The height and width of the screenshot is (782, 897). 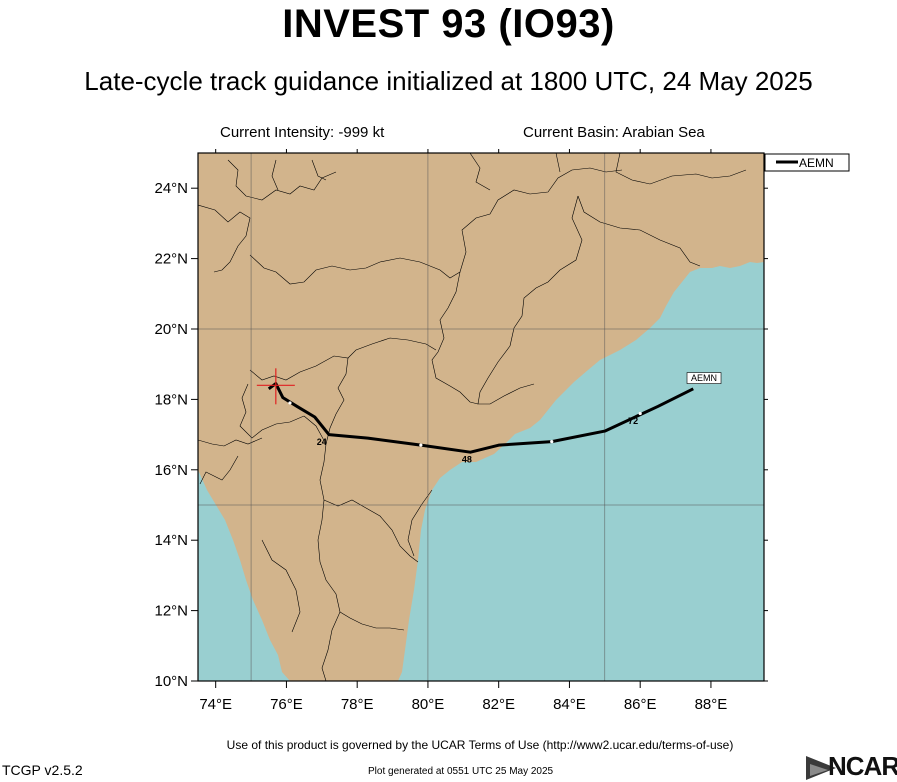 I want to click on forecast-hour-label: 24, so click(x=322, y=442).